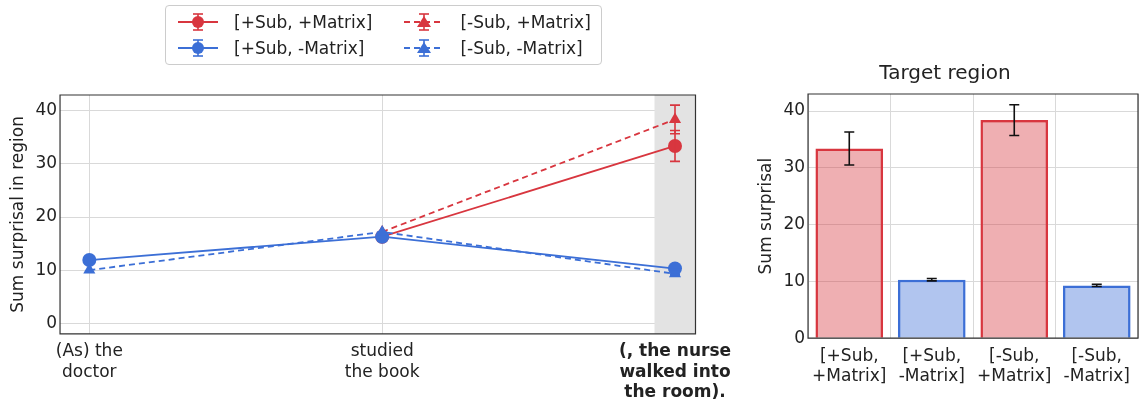 This screenshot has height=411, width=1140. What do you see at coordinates (521, 48) in the screenshot?
I see `legend-label: [-Sub, -Matrix]` at bounding box center [521, 48].